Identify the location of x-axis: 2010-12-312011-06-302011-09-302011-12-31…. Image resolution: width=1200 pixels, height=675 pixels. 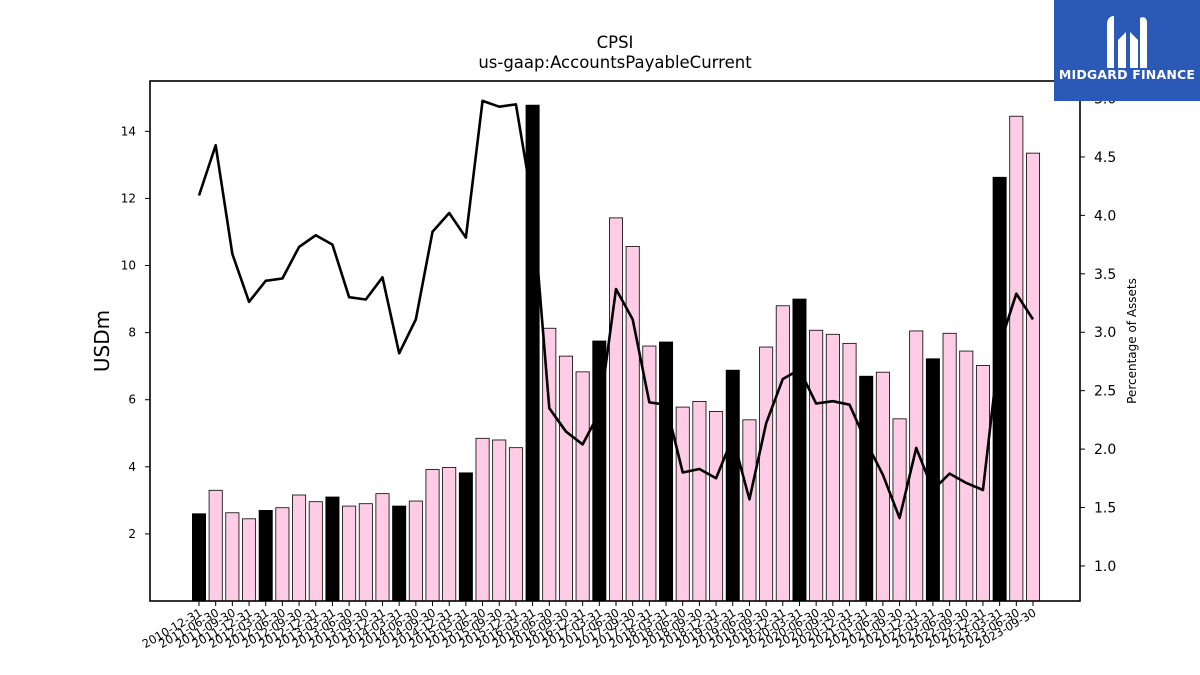
(589, 626).